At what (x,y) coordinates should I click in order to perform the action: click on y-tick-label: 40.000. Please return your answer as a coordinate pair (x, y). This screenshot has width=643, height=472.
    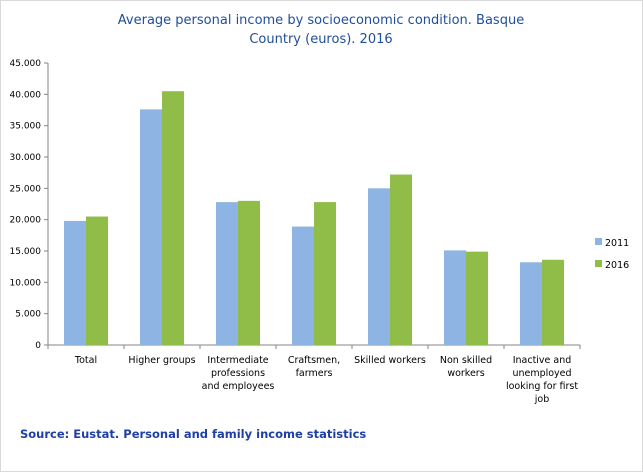
    Looking at the image, I should click on (26, 95).